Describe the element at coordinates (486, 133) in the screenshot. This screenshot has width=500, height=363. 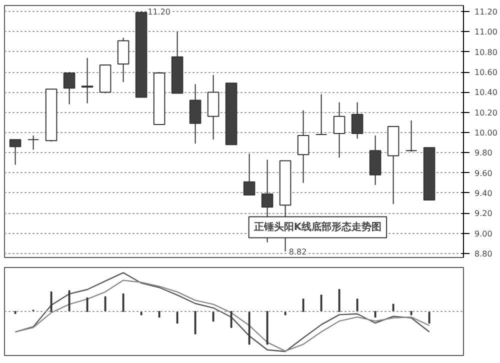
I see `y-tick-label: 10.00` at that location.